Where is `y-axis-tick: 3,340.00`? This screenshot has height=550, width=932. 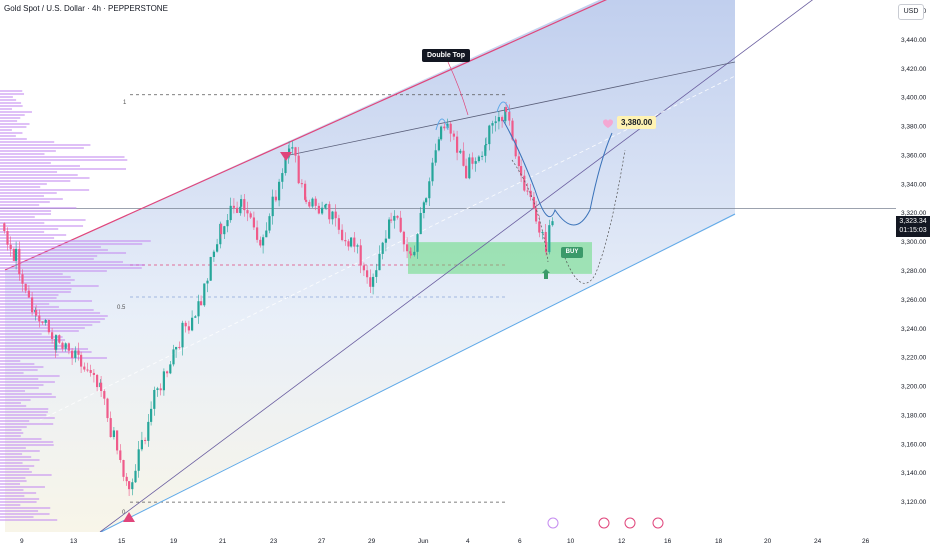
y-axis-tick: 3,340.00 is located at coordinates (914, 184).